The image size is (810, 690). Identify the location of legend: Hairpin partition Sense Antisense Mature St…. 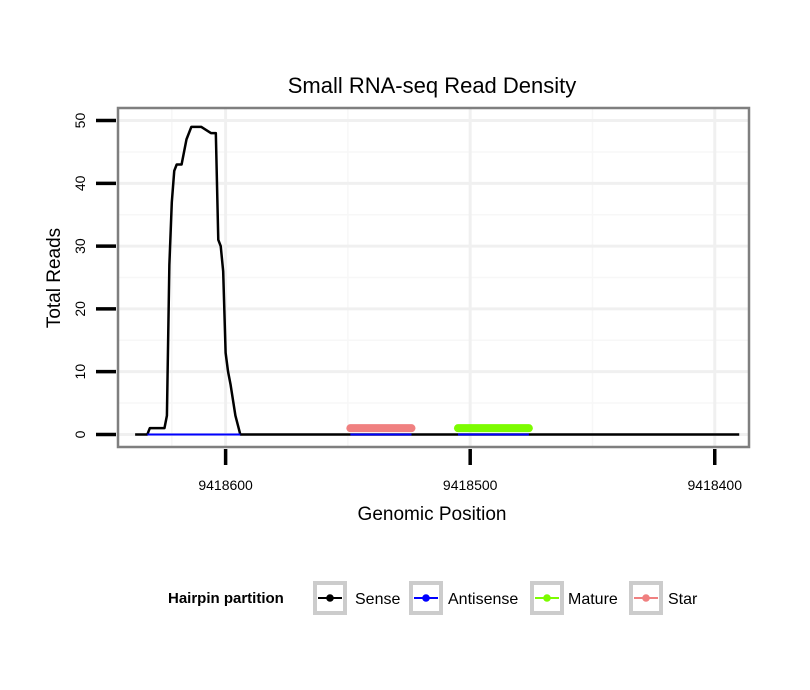
(433, 598).